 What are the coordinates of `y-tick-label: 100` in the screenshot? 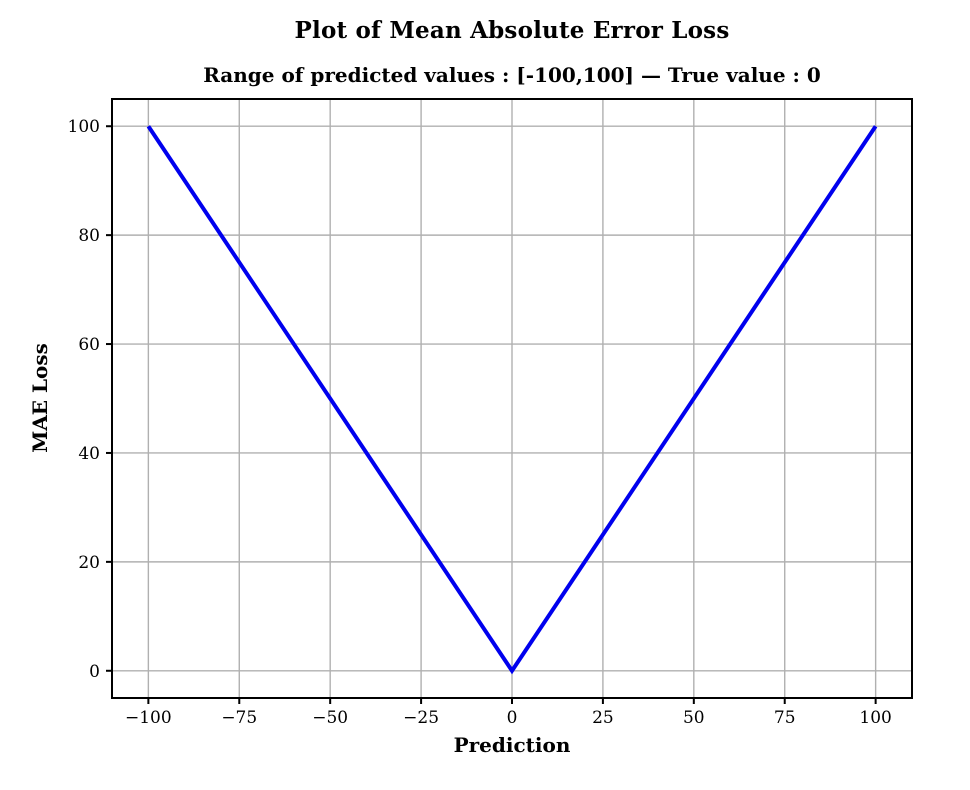 It's located at (84, 127).